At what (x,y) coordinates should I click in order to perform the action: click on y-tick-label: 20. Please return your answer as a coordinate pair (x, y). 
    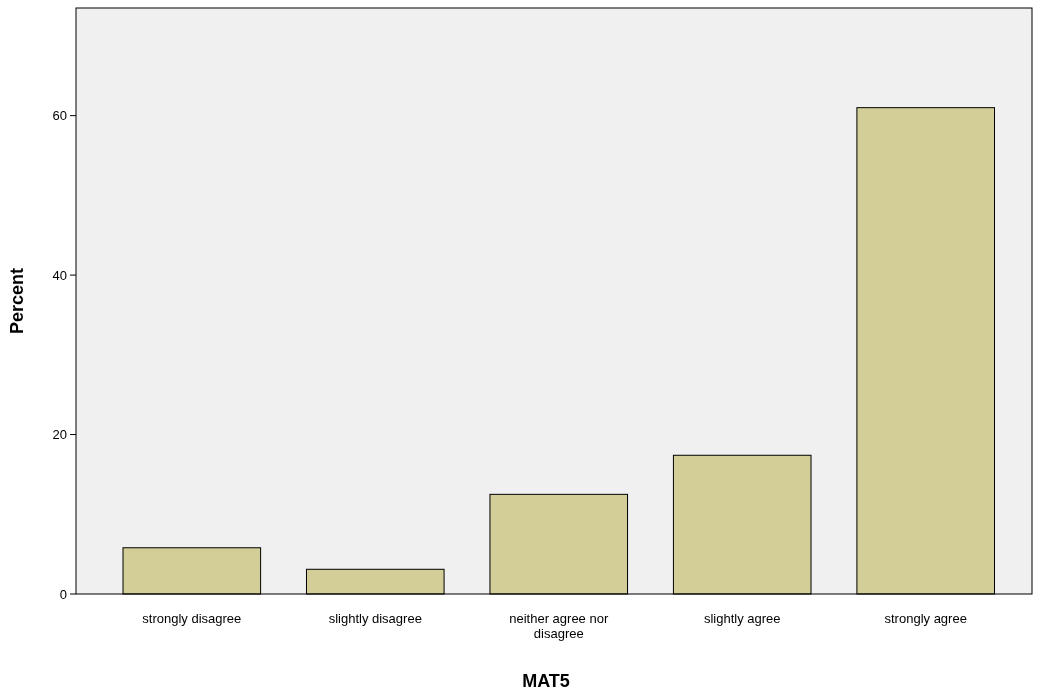
    Looking at the image, I should click on (59, 435).